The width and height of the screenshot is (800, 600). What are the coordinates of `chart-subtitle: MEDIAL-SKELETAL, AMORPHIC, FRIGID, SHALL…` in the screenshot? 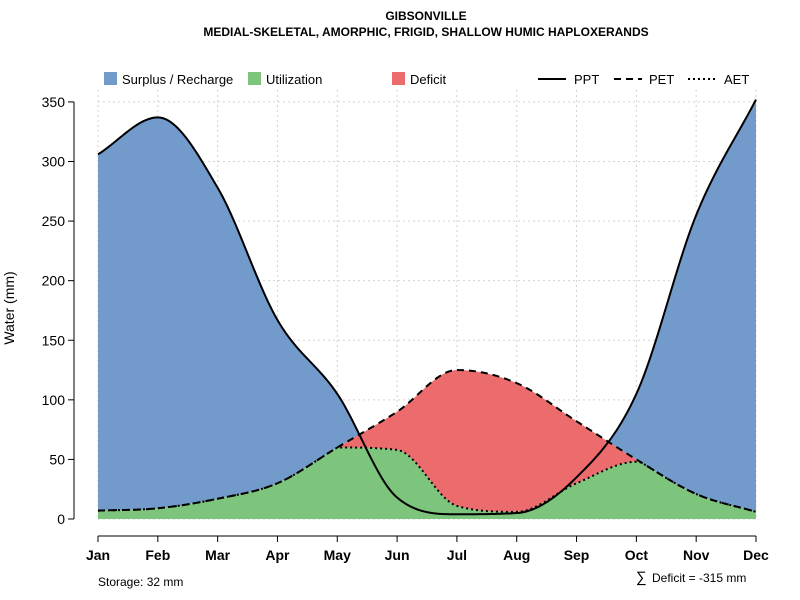 It's located at (425, 32).